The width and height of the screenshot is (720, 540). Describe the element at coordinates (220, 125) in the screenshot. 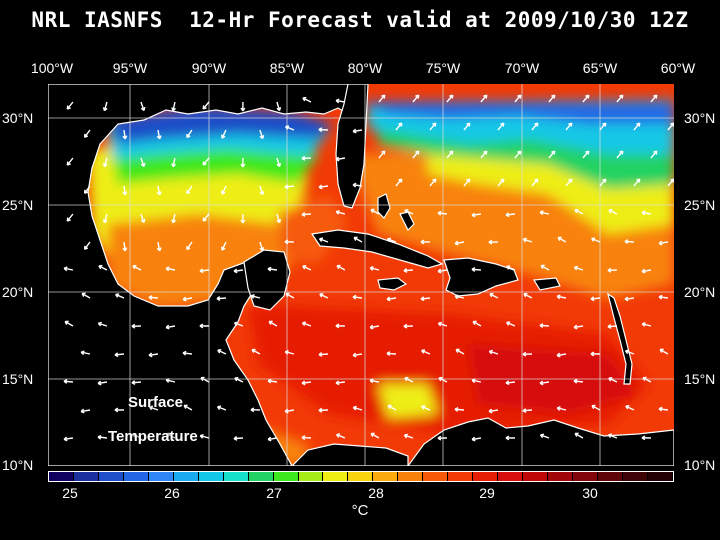

I see `gulf-blue-coast` at that location.